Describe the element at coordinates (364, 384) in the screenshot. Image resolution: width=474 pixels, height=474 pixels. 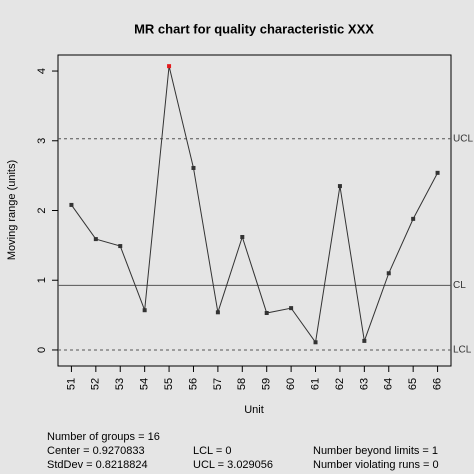
I see `x-tick-label: 63` at that location.